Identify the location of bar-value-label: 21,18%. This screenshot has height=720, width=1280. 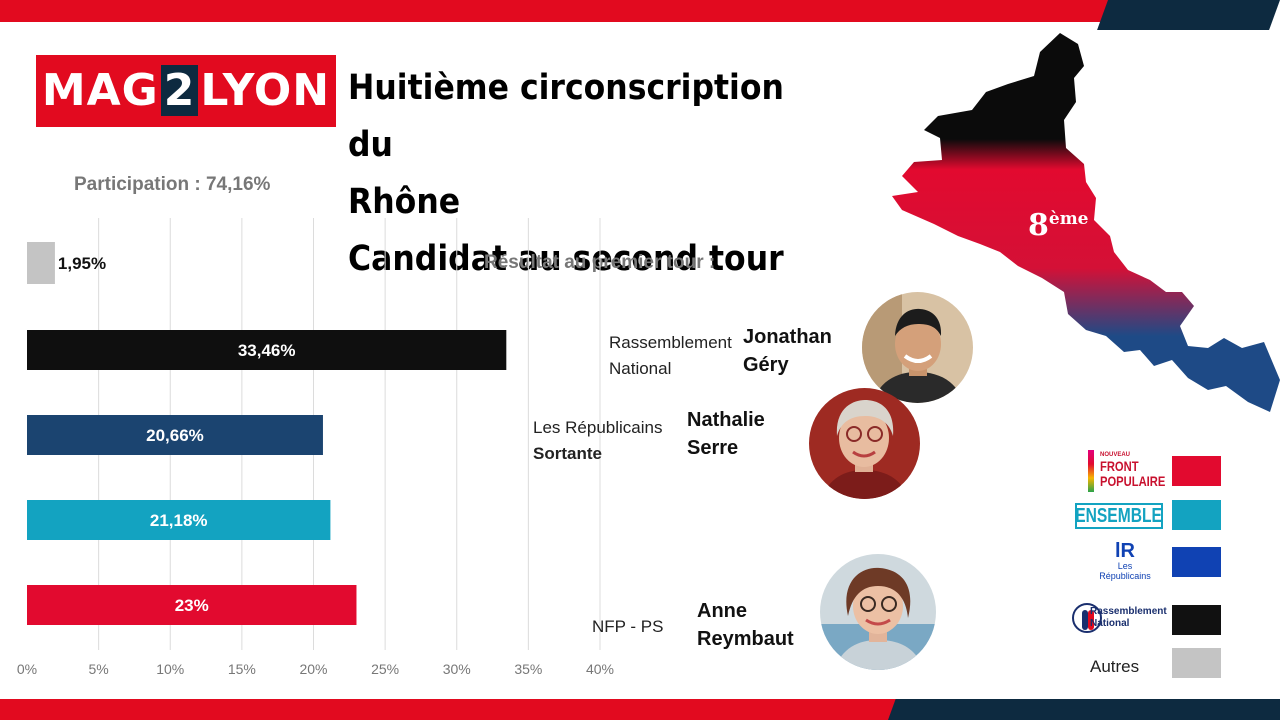
(179, 520).